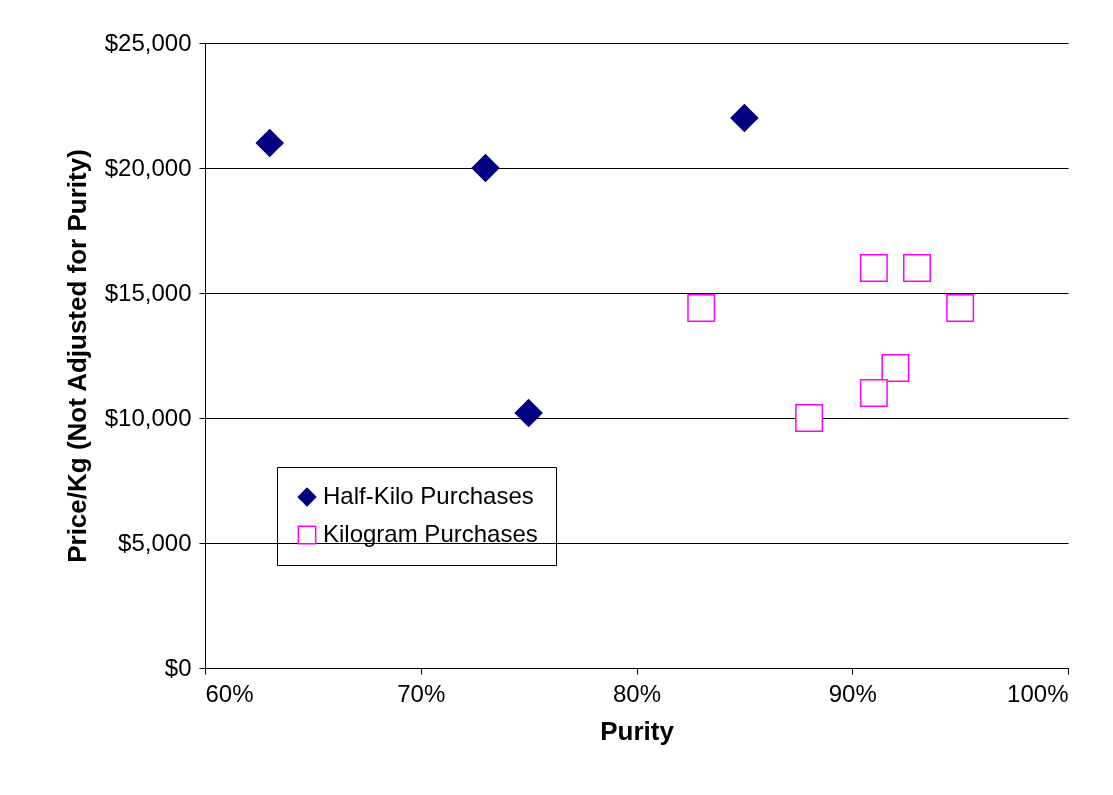  What do you see at coordinates (148, 417) in the screenshot?
I see `y-tick-label: $10,000` at bounding box center [148, 417].